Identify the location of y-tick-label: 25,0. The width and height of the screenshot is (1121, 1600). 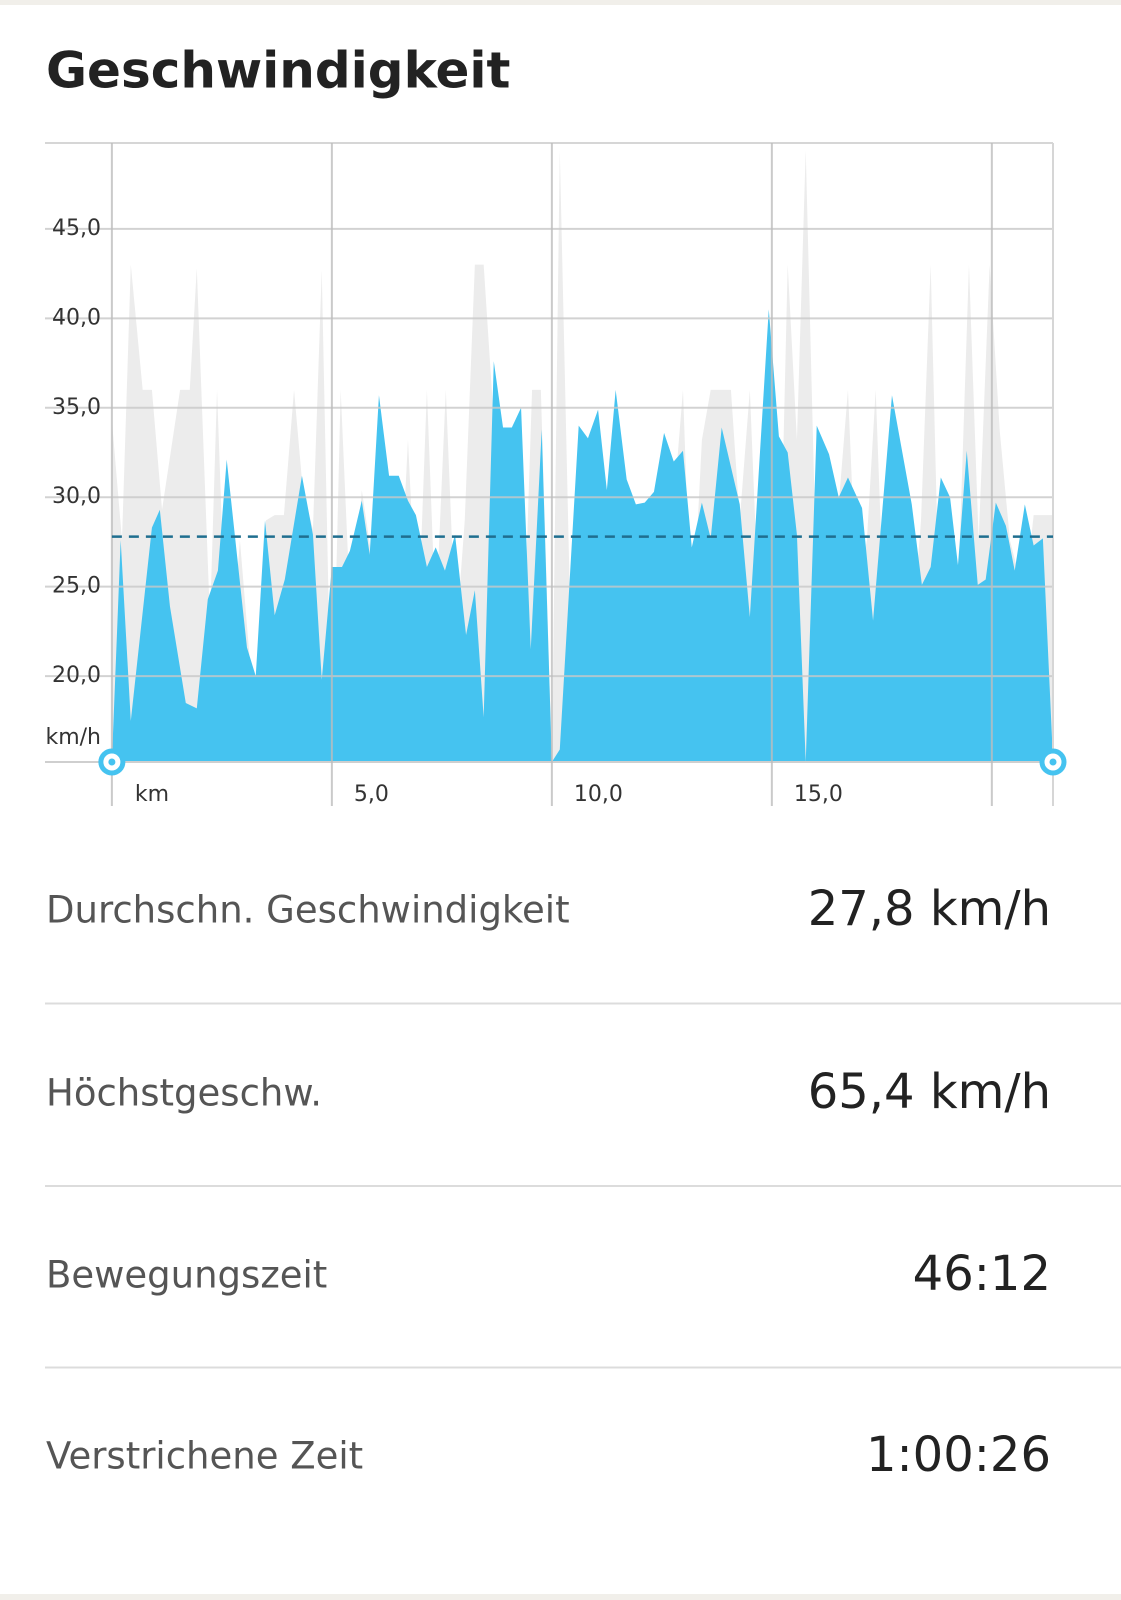
(76, 586).